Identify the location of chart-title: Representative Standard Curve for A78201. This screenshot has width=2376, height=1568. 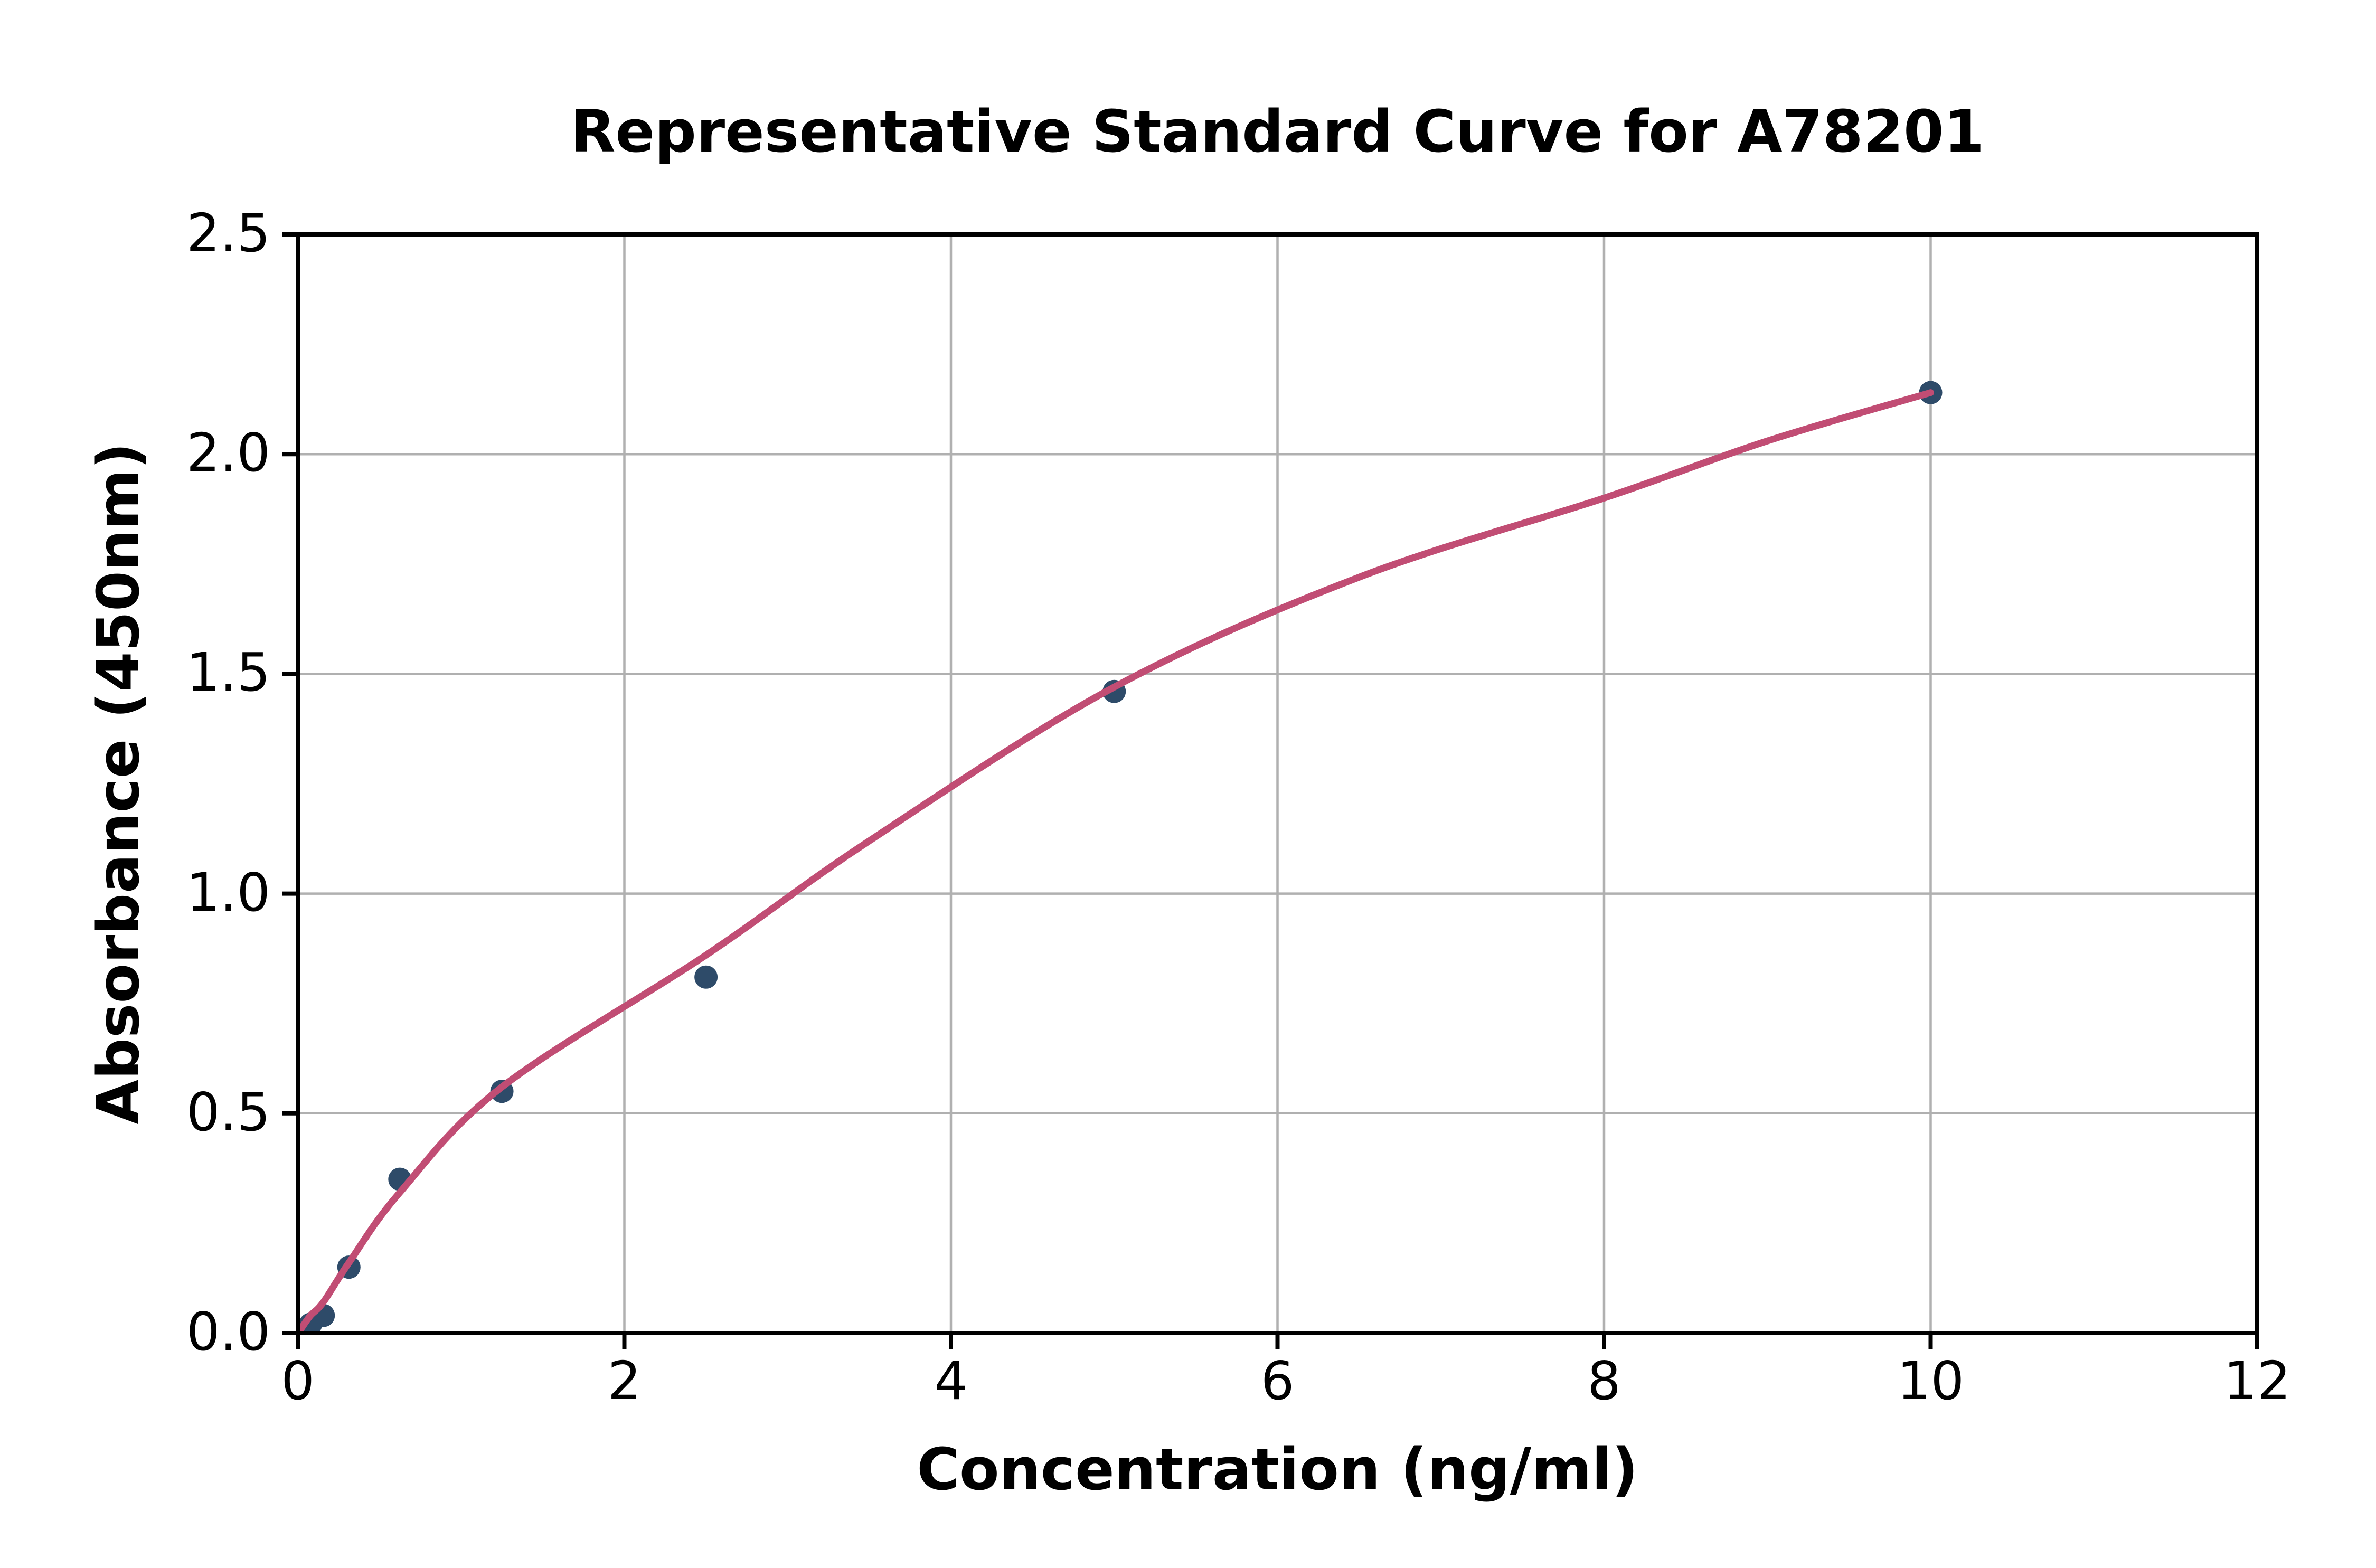
(1278, 131).